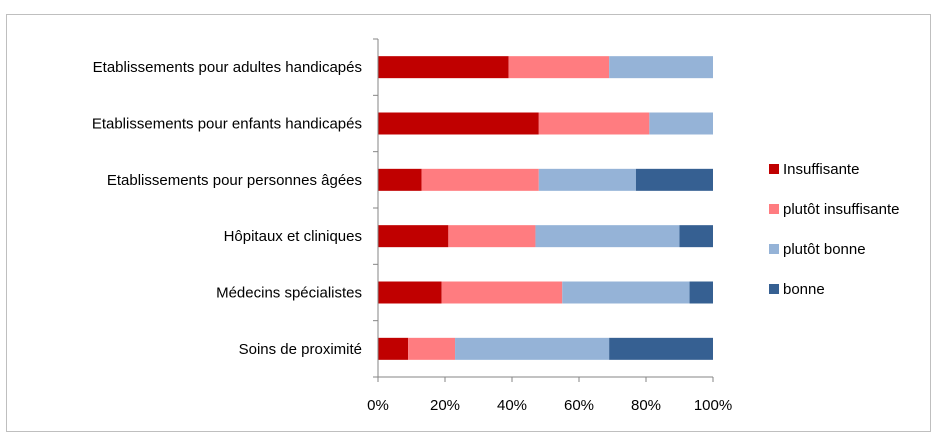 The width and height of the screenshot is (939, 439). What do you see at coordinates (227, 67) in the screenshot?
I see `category-label: Etablissements pour adultes handicapés` at bounding box center [227, 67].